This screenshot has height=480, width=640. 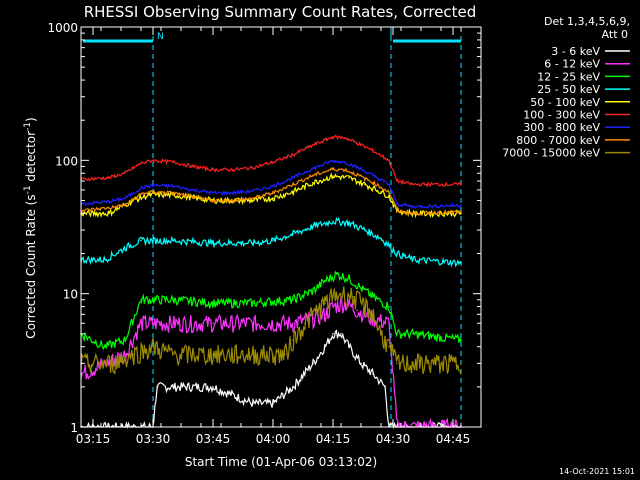 What do you see at coordinates (281, 462) in the screenshot?
I see `x-axis-label: Start Time (01-Apr-06 03:13:02)` at bounding box center [281, 462].